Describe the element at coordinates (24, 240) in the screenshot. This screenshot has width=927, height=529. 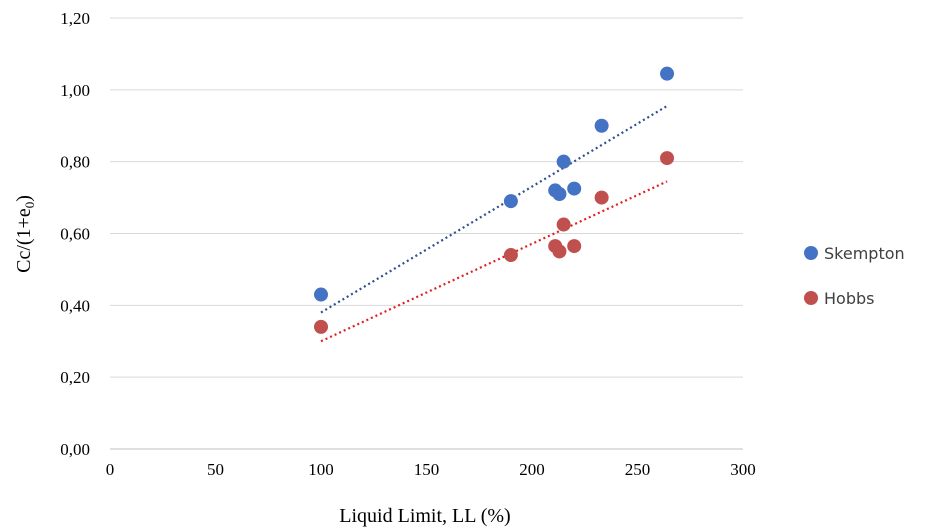
I see `y-axis-title-base: Cc/(1+e` at that location.